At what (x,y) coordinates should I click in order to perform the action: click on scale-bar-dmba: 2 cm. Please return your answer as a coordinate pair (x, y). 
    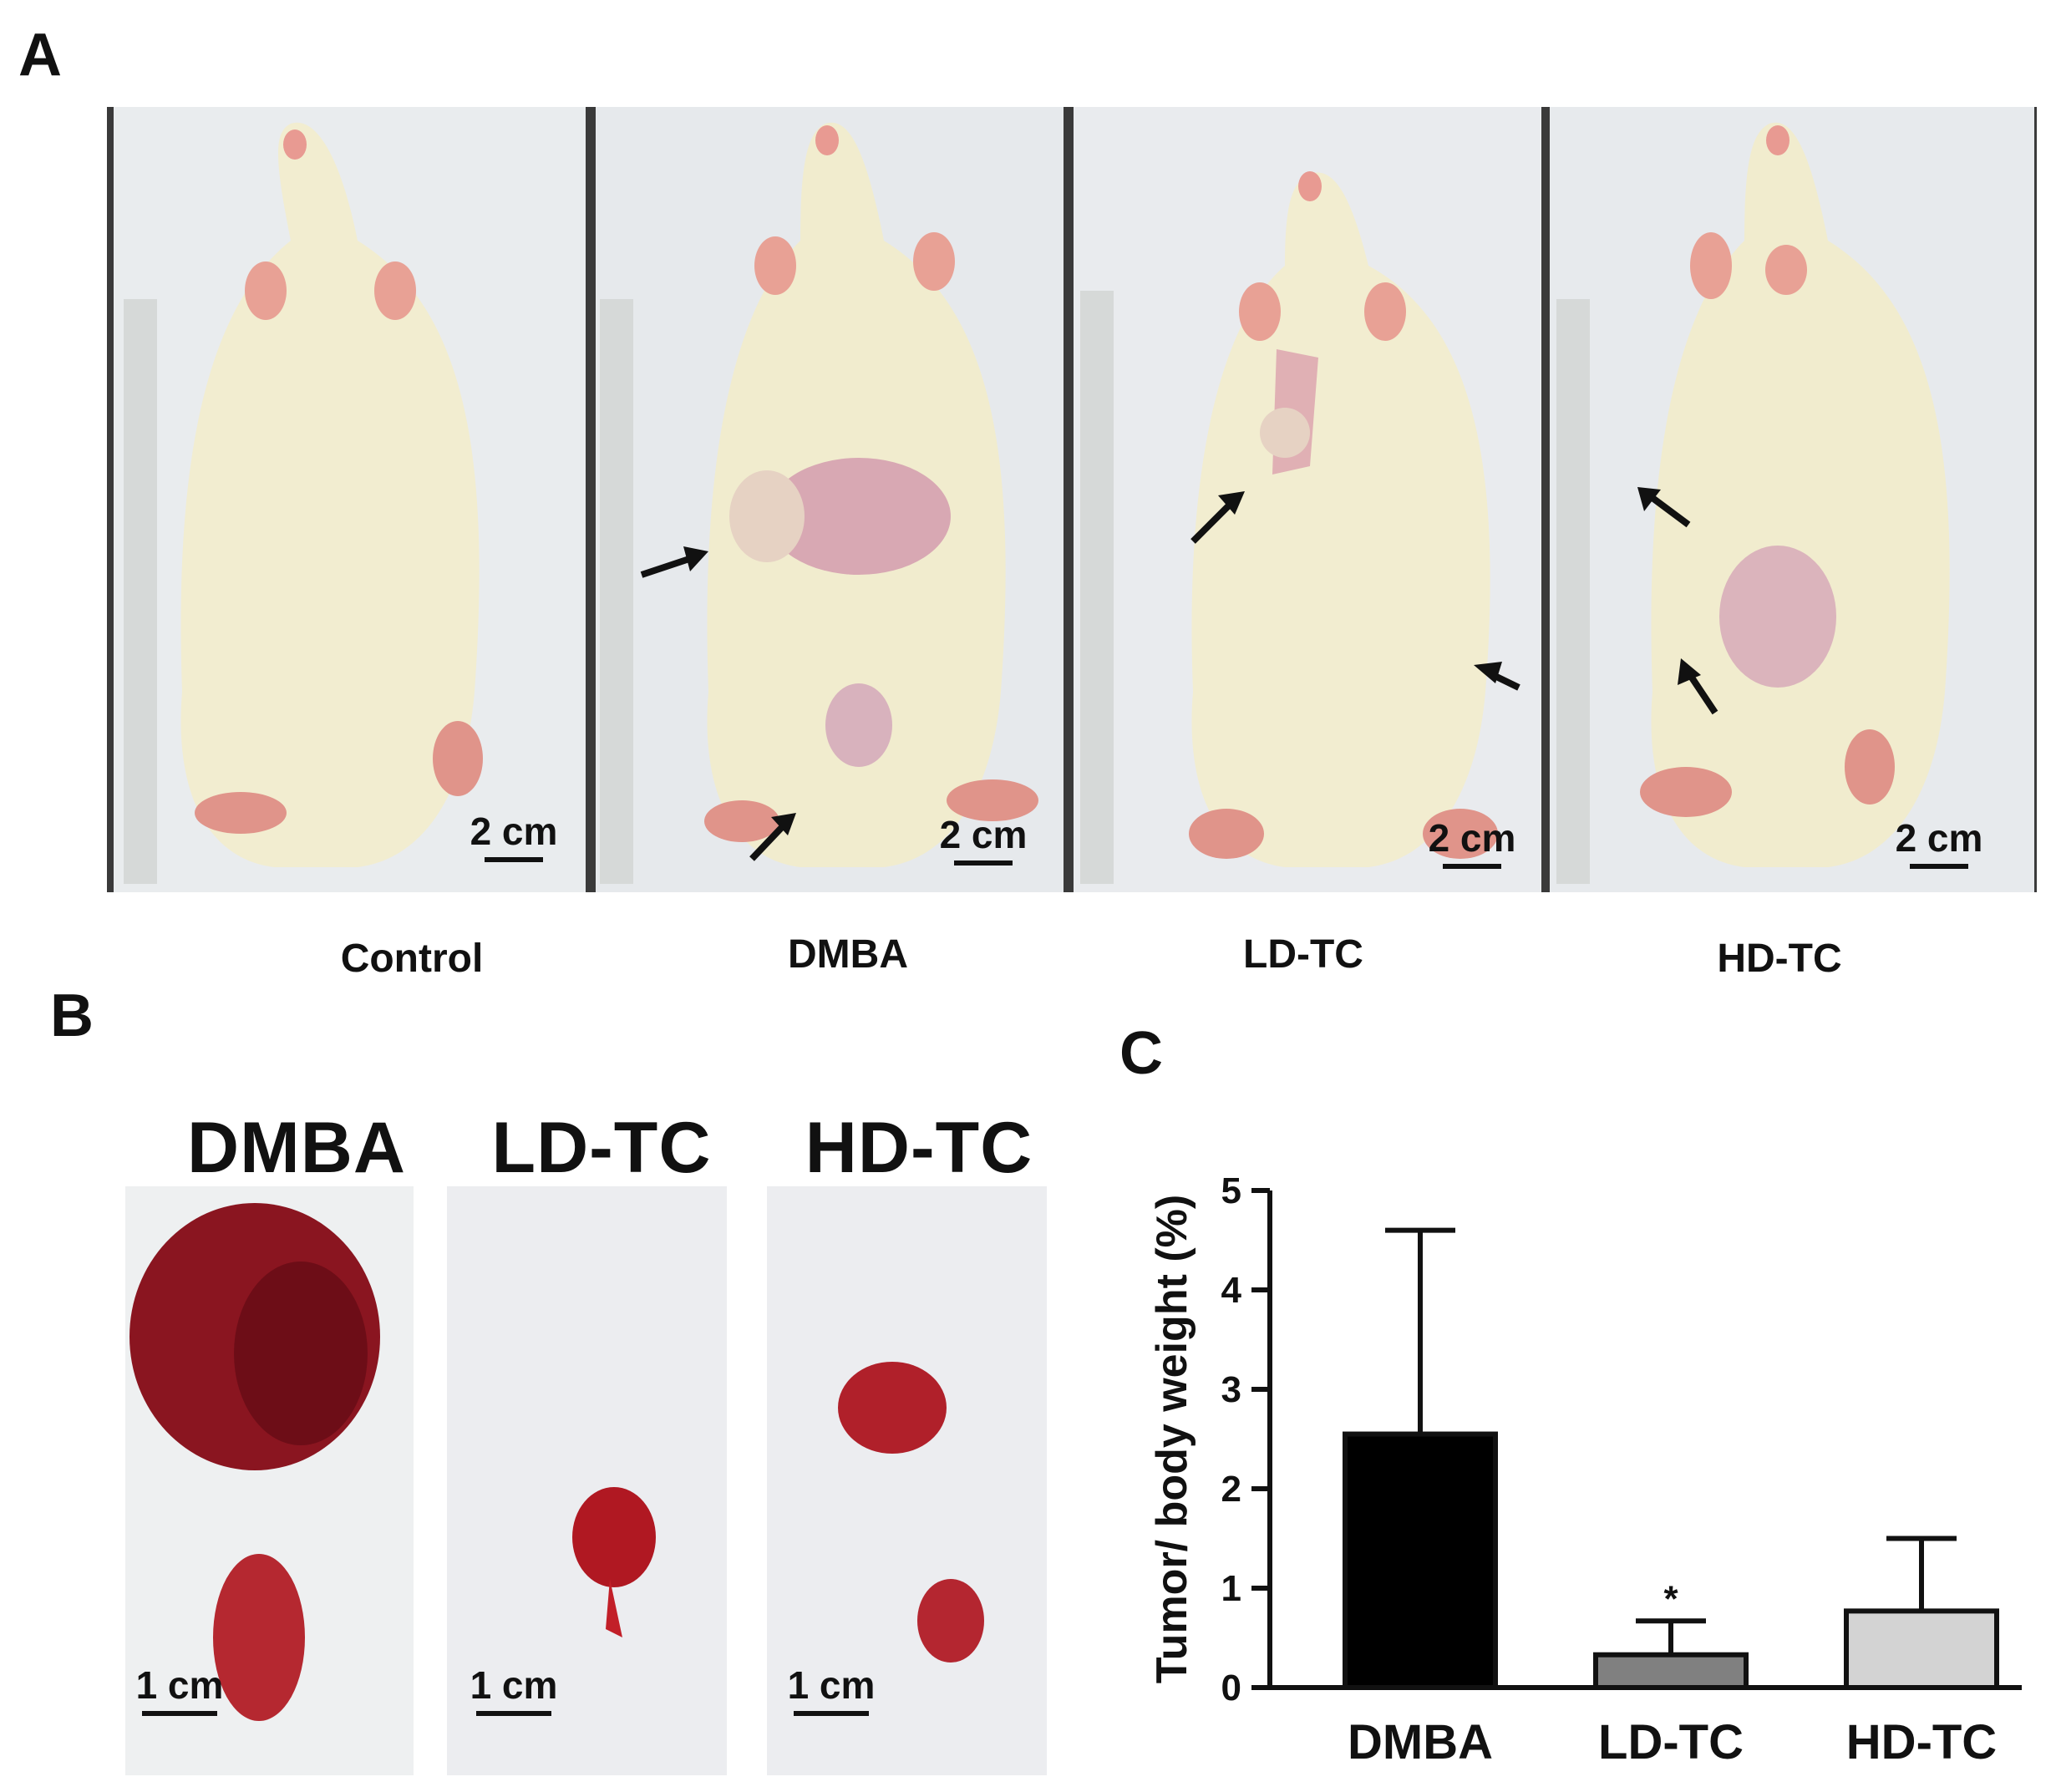
    Looking at the image, I should click on (983, 839).